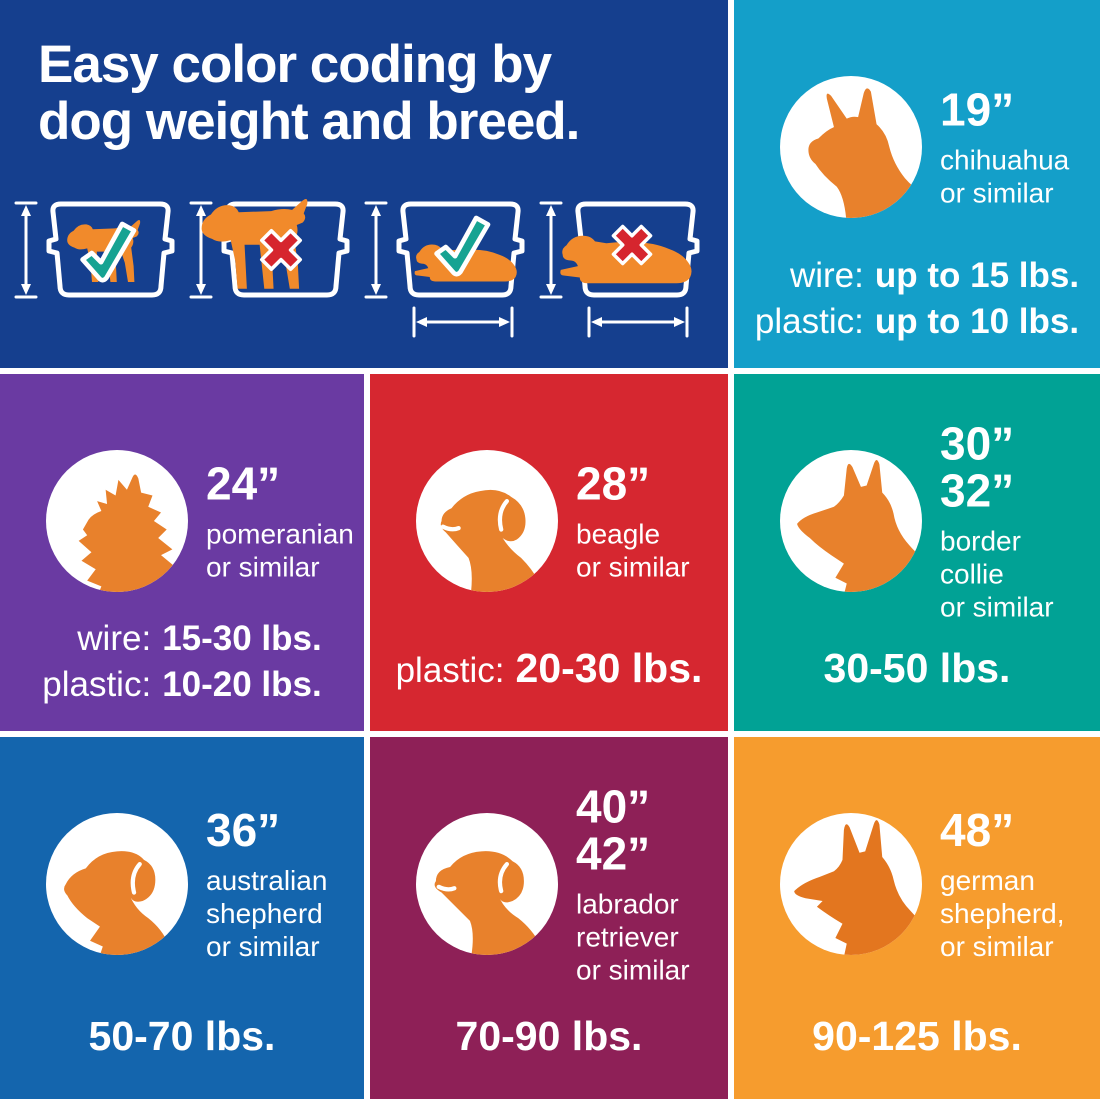  Describe the element at coordinates (977, 490) in the screenshot. I see `size-line: 32”` at that location.